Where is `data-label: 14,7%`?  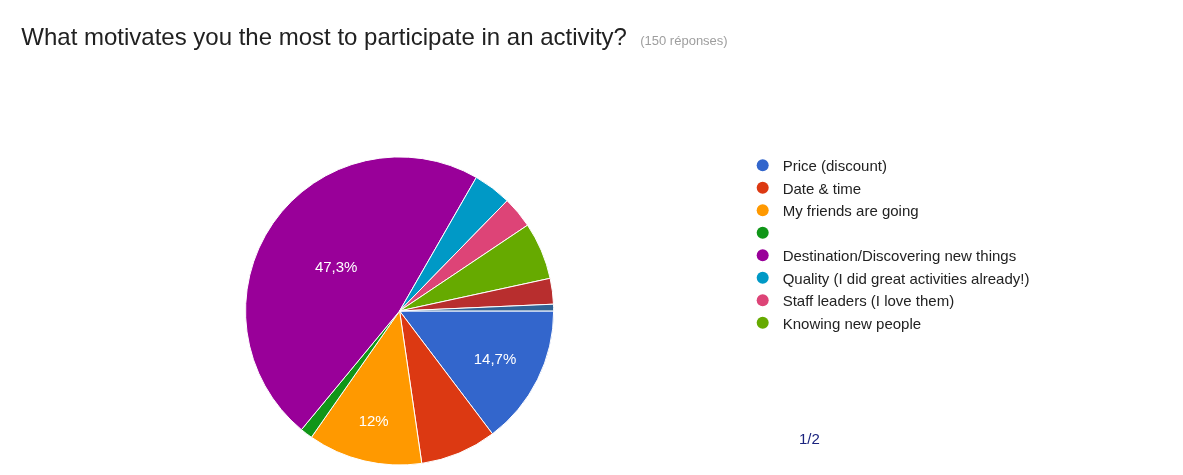
data-label: 14,7% is located at coordinates (495, 358).